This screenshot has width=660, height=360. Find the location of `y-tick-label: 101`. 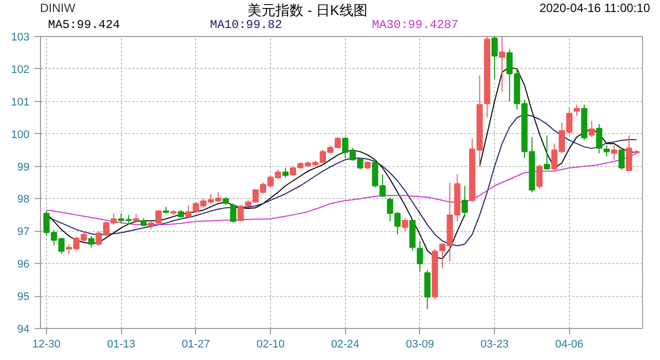

y-tick-label: 101 is located at coordinates (20, 102).